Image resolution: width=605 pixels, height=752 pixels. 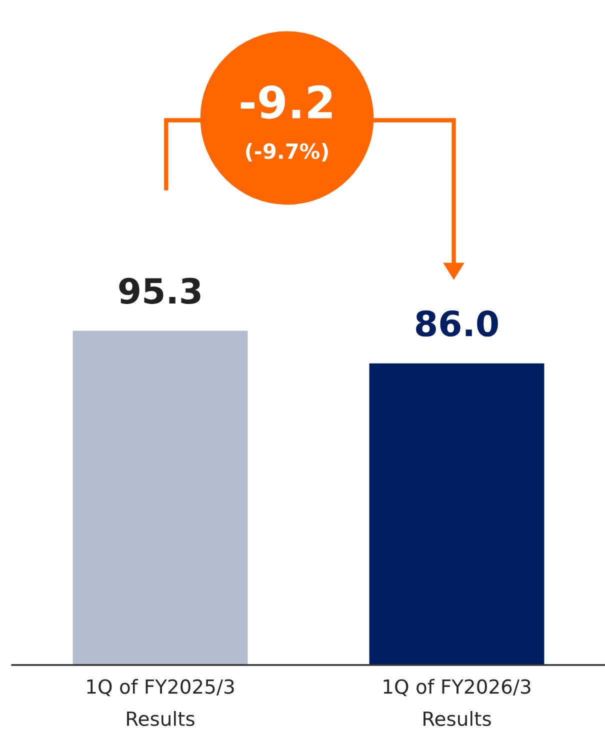 I want to click on x-tick-label: 1Q of FY2025/3 Results, so click(x=160, y=702).